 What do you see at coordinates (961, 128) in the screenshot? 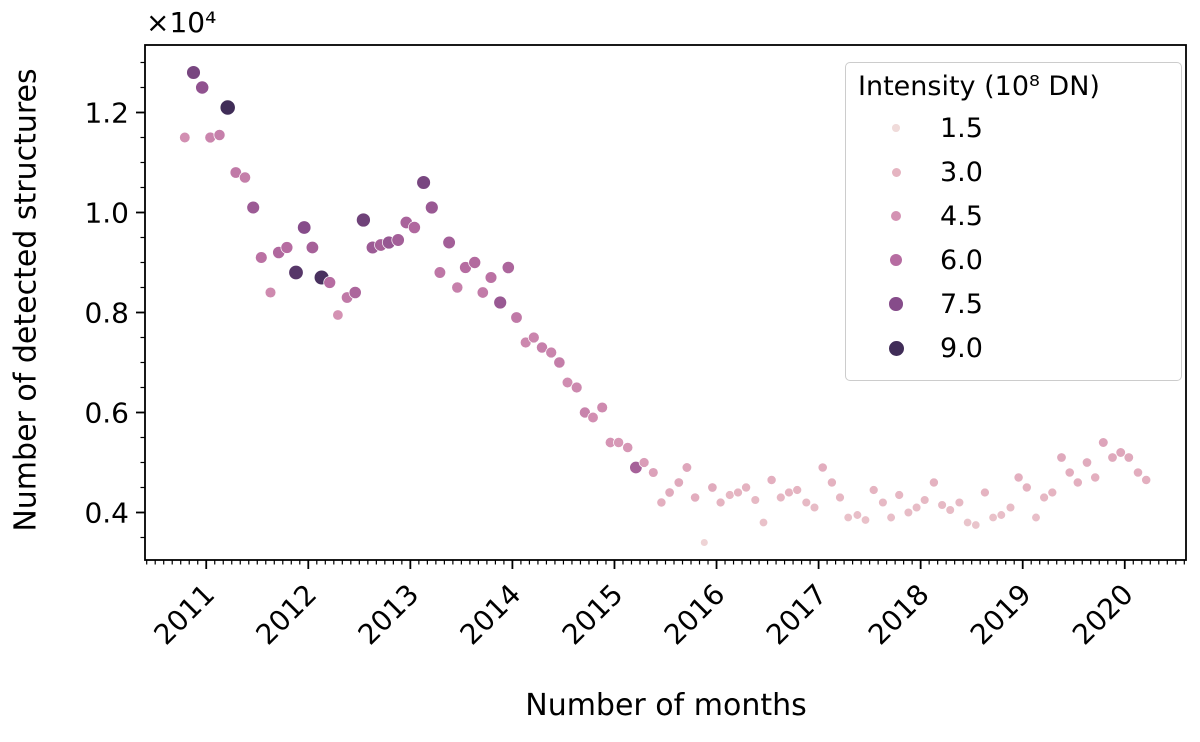
I see `legend-entry-label: 1.5` at bounding box center [961, 128].